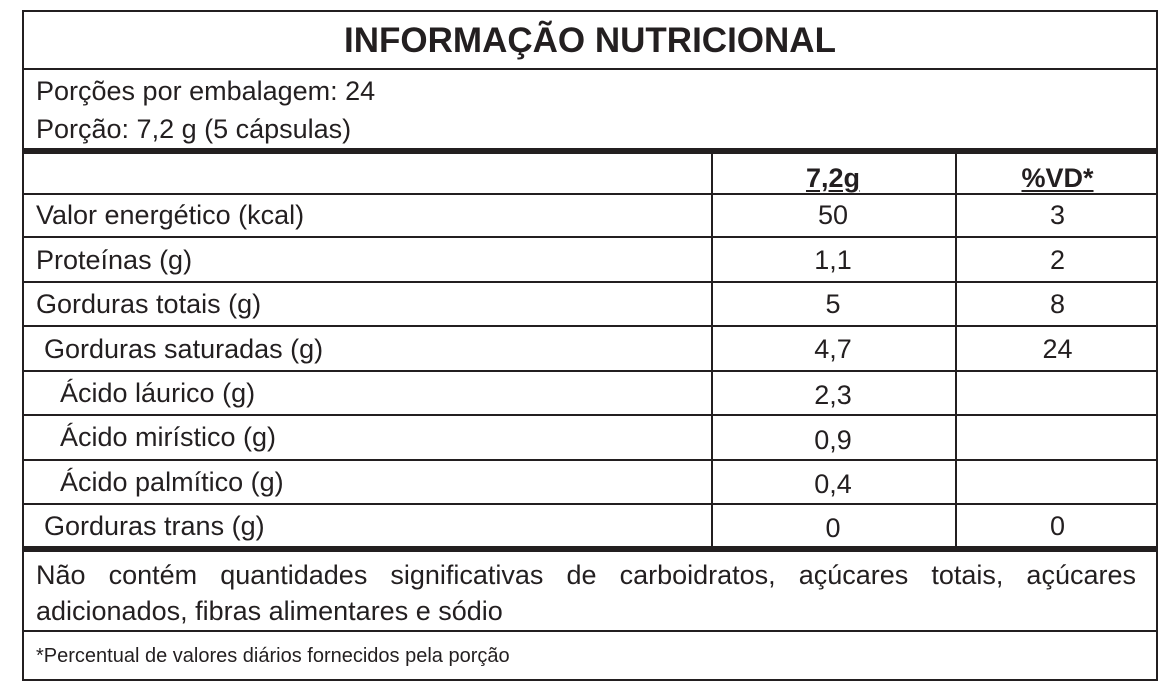  I want to click on nutrient-daily-value: 3, so click(1057, 215).